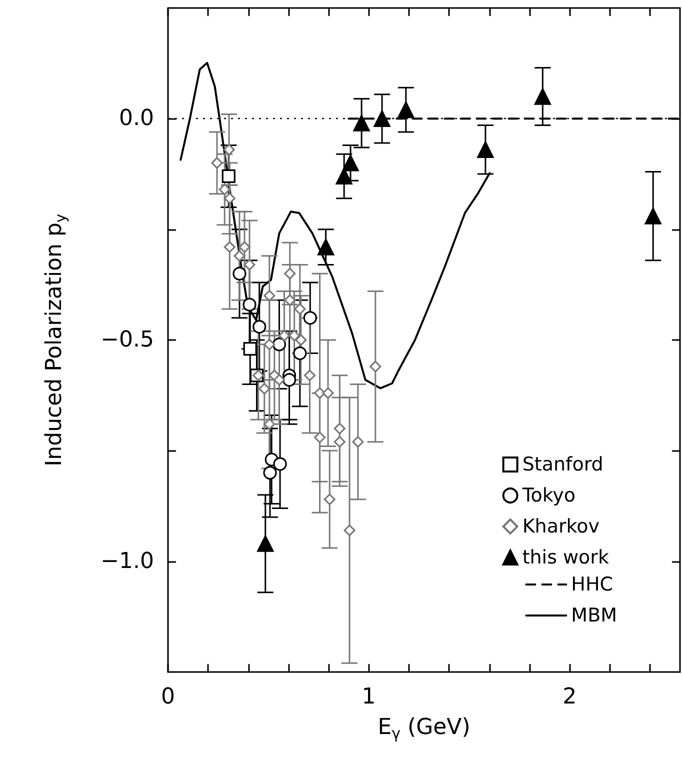 The image size is (682, 780). I want to click on legend-label: Tokyo, so click(548, 495).